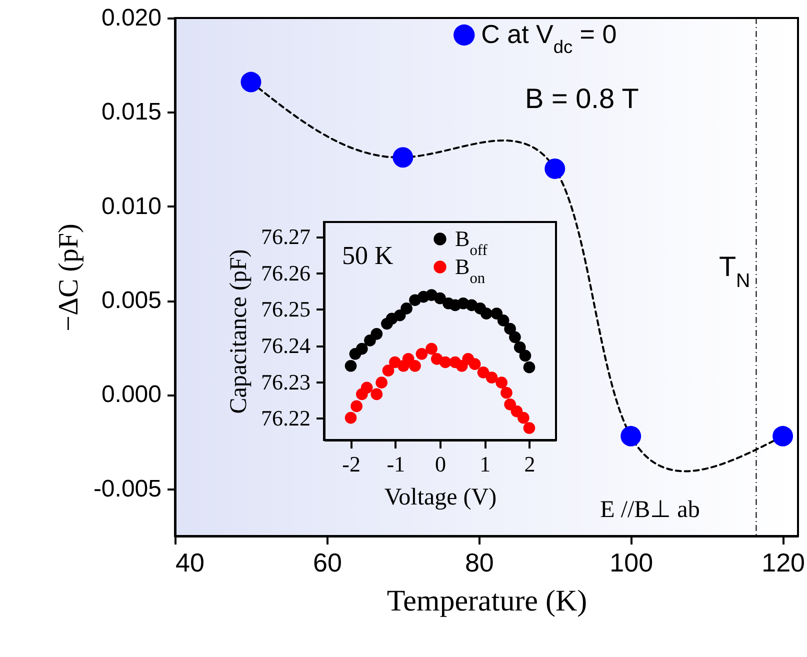 This screenshot has height=657, width=807. I want to click on y-tick-label: 76.23, so click(285, 381).